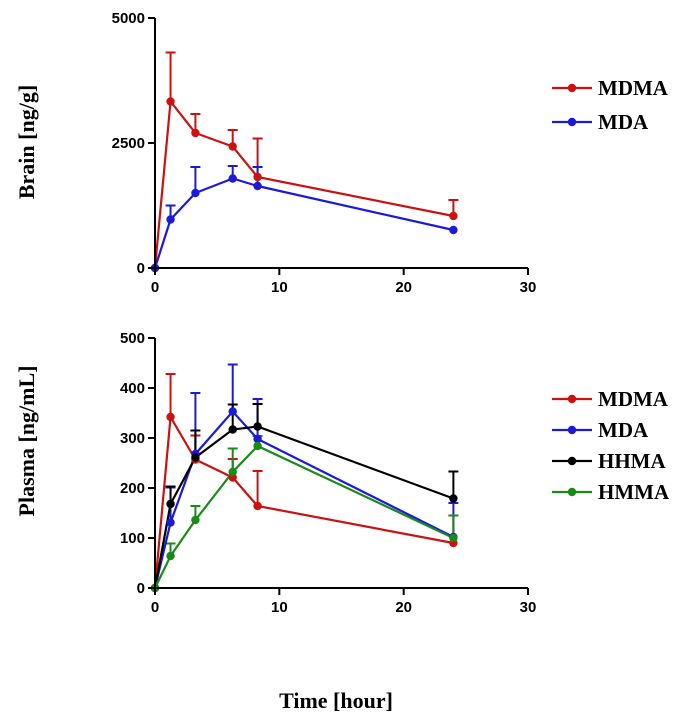 The height and width of the screenshot is (713, 676). What do you see at coordinates (623, 122) in the screenshot?
I see `brain-legend-mda-label: MDA` at bounding box center [623, 122].